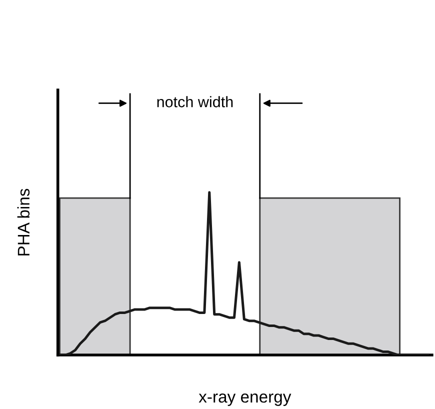  I want to click on y-axis-title: PHA bins, so click(23, 222).